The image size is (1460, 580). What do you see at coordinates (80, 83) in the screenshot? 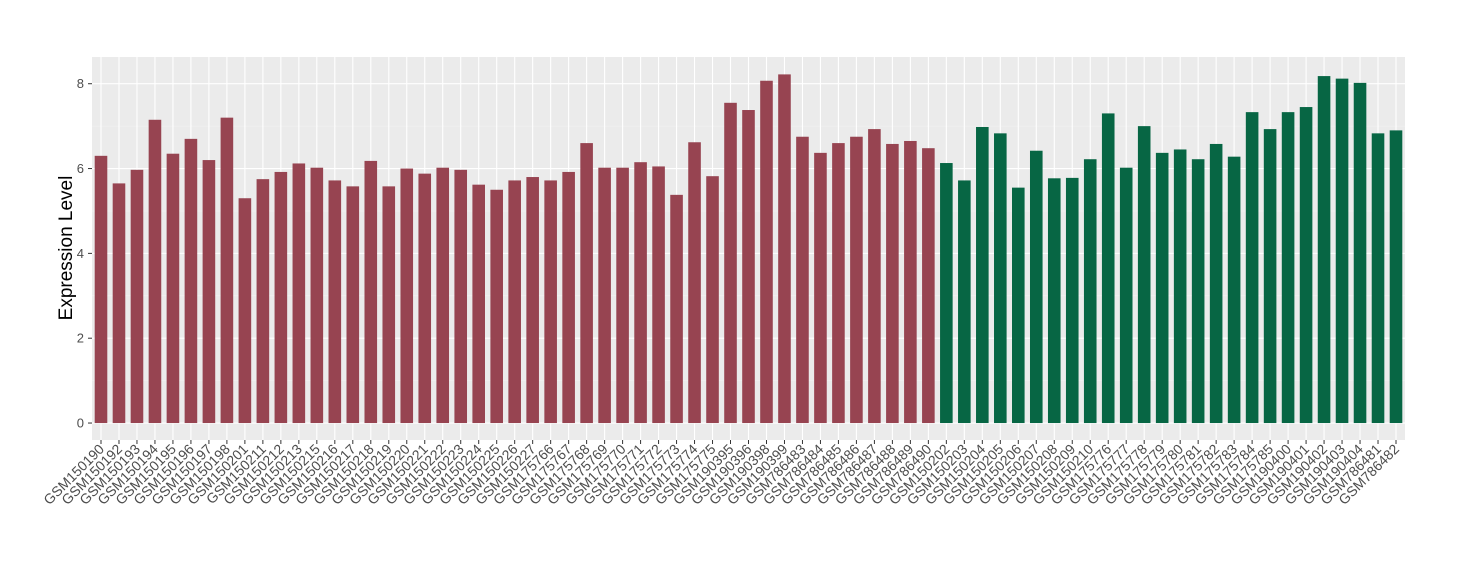
I see `y-tick-label: 8` at bounding box center [80, 83].